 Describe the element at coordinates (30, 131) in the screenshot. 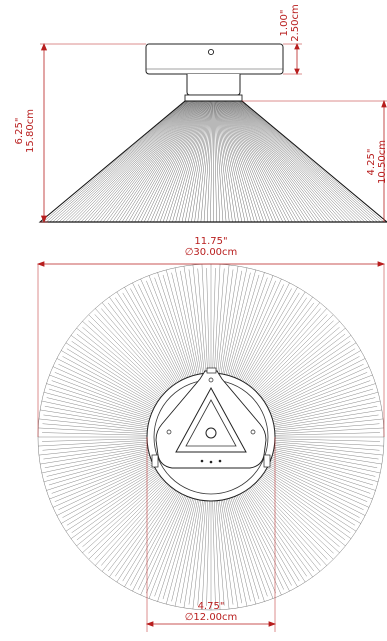

I see `total-height-cm: 15.80cm` at that location.